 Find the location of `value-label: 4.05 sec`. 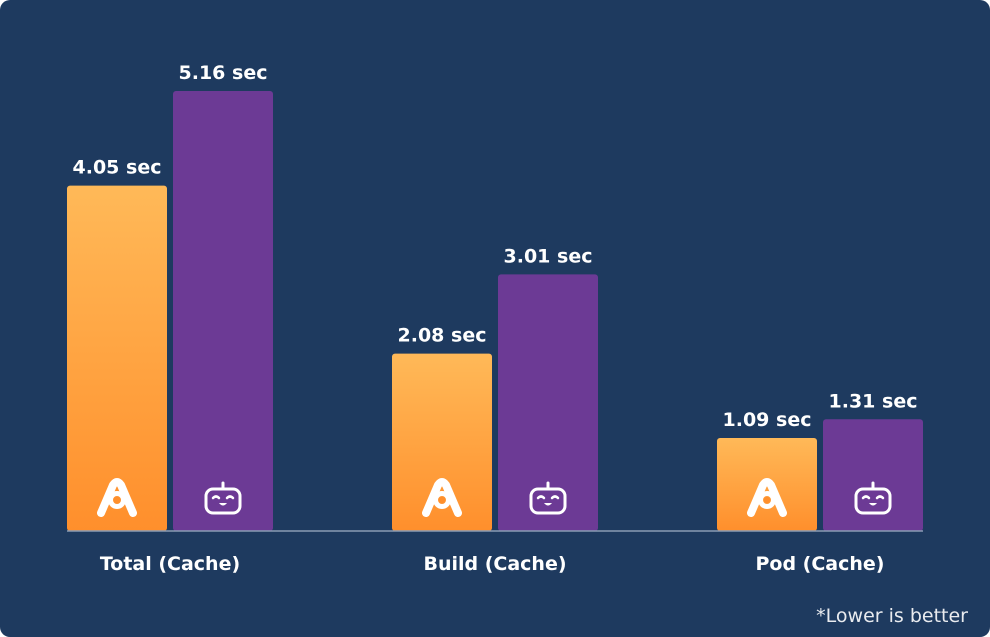

value-label: 4.05 sec is located at coordinates (117, 168).